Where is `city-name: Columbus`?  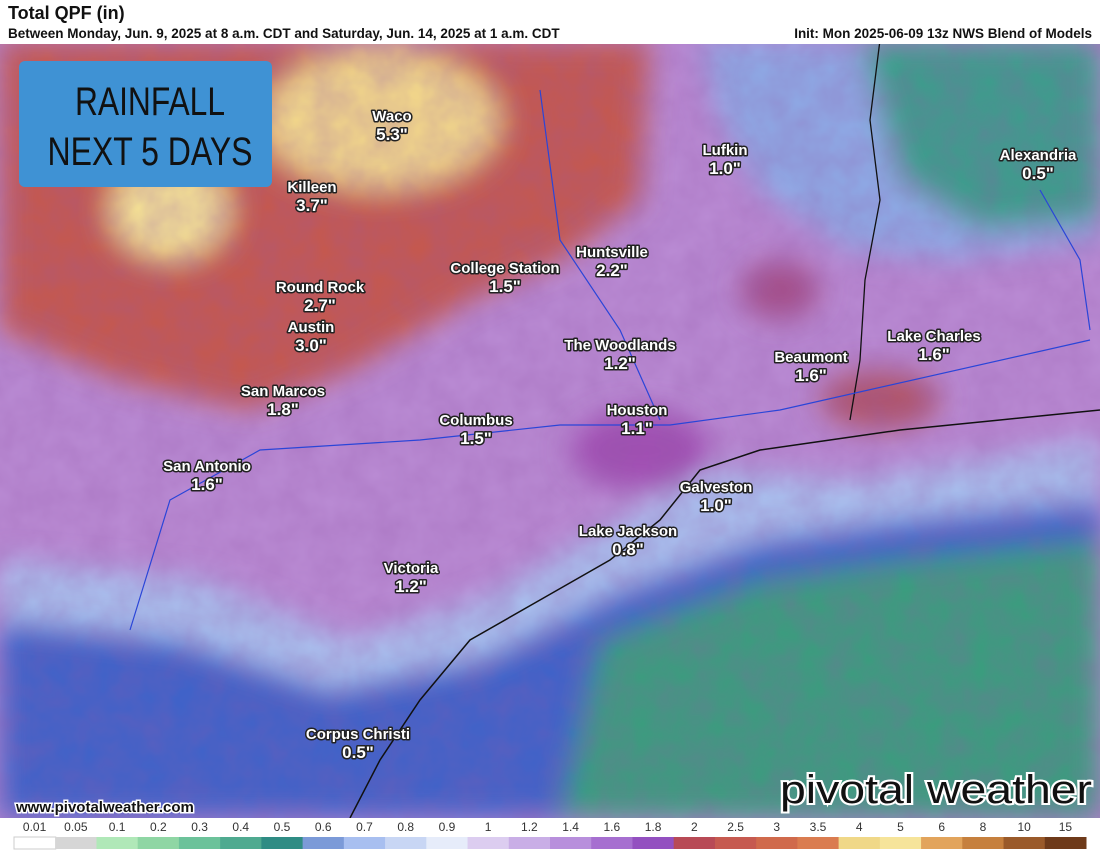 city-name: Columbus is located at coordinates (475, 420).